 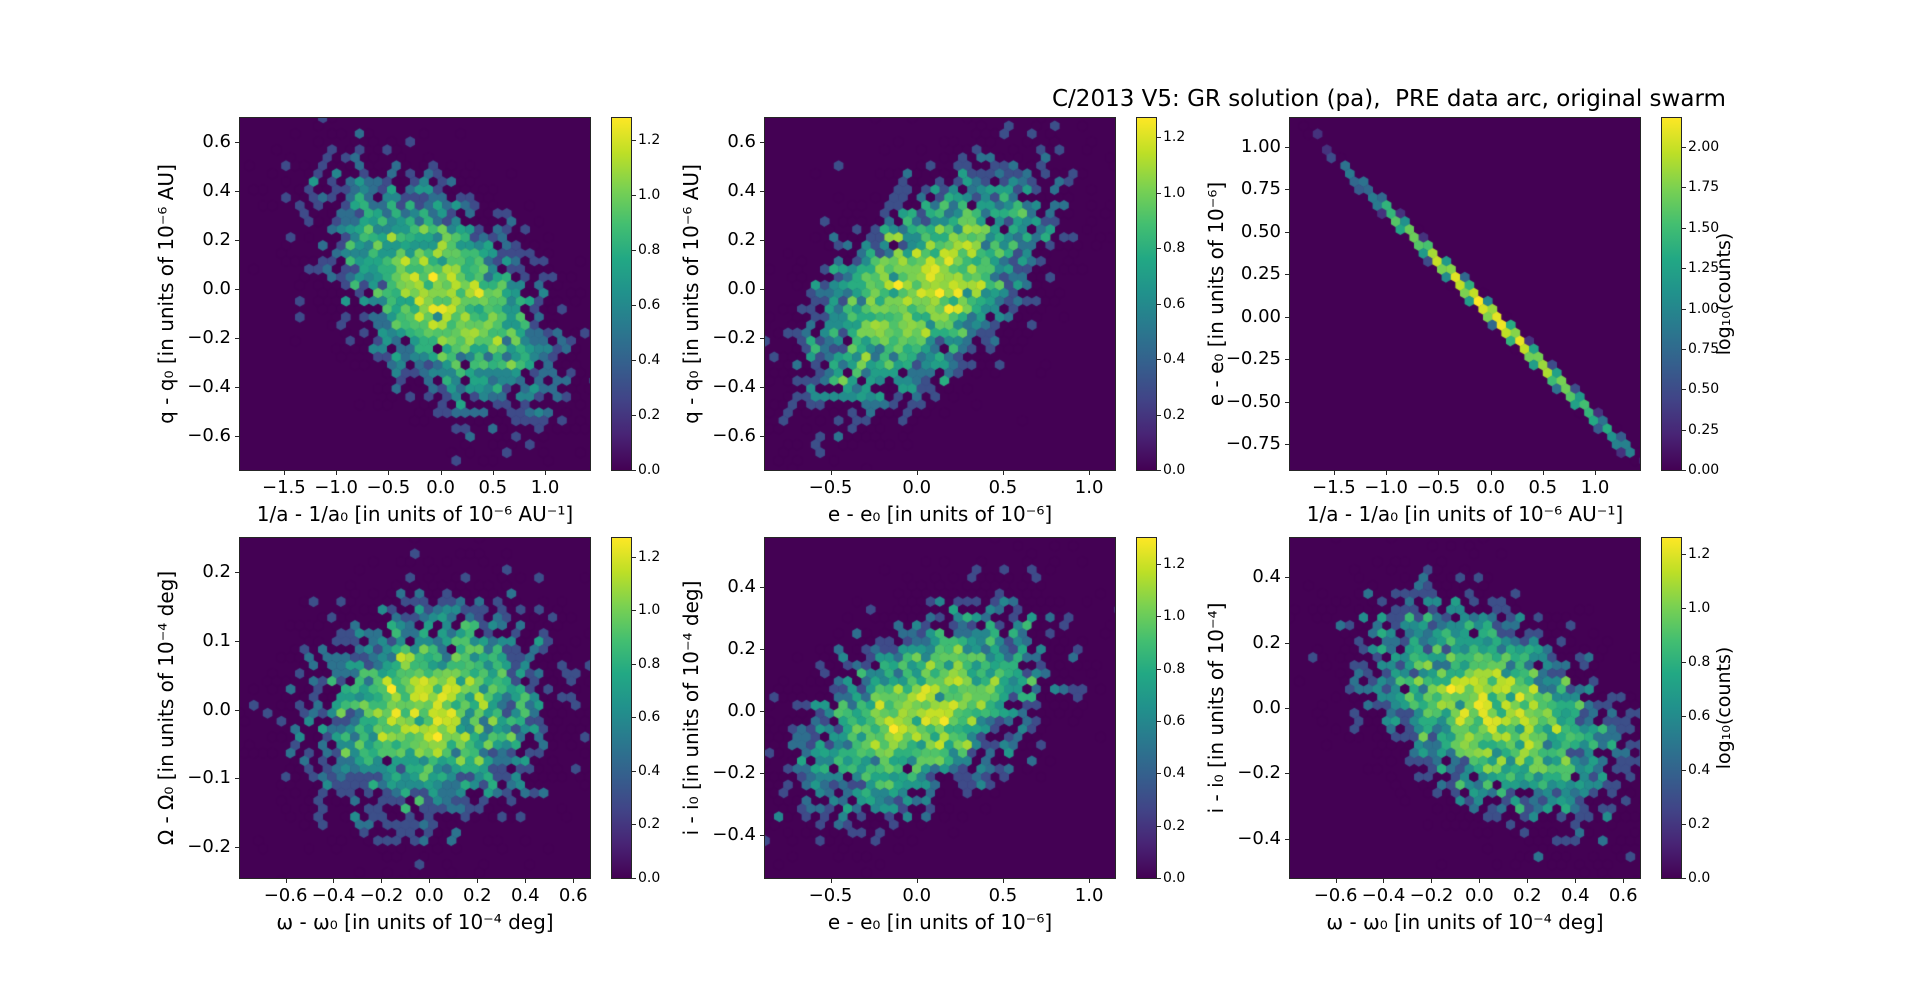 What do you see at coordinates (636, 298) in the screenshot?
I see `colorbar: 0.0 0.2 0.4 0.6 0.8 1.0 1.2` at bounding box center [636, 298].